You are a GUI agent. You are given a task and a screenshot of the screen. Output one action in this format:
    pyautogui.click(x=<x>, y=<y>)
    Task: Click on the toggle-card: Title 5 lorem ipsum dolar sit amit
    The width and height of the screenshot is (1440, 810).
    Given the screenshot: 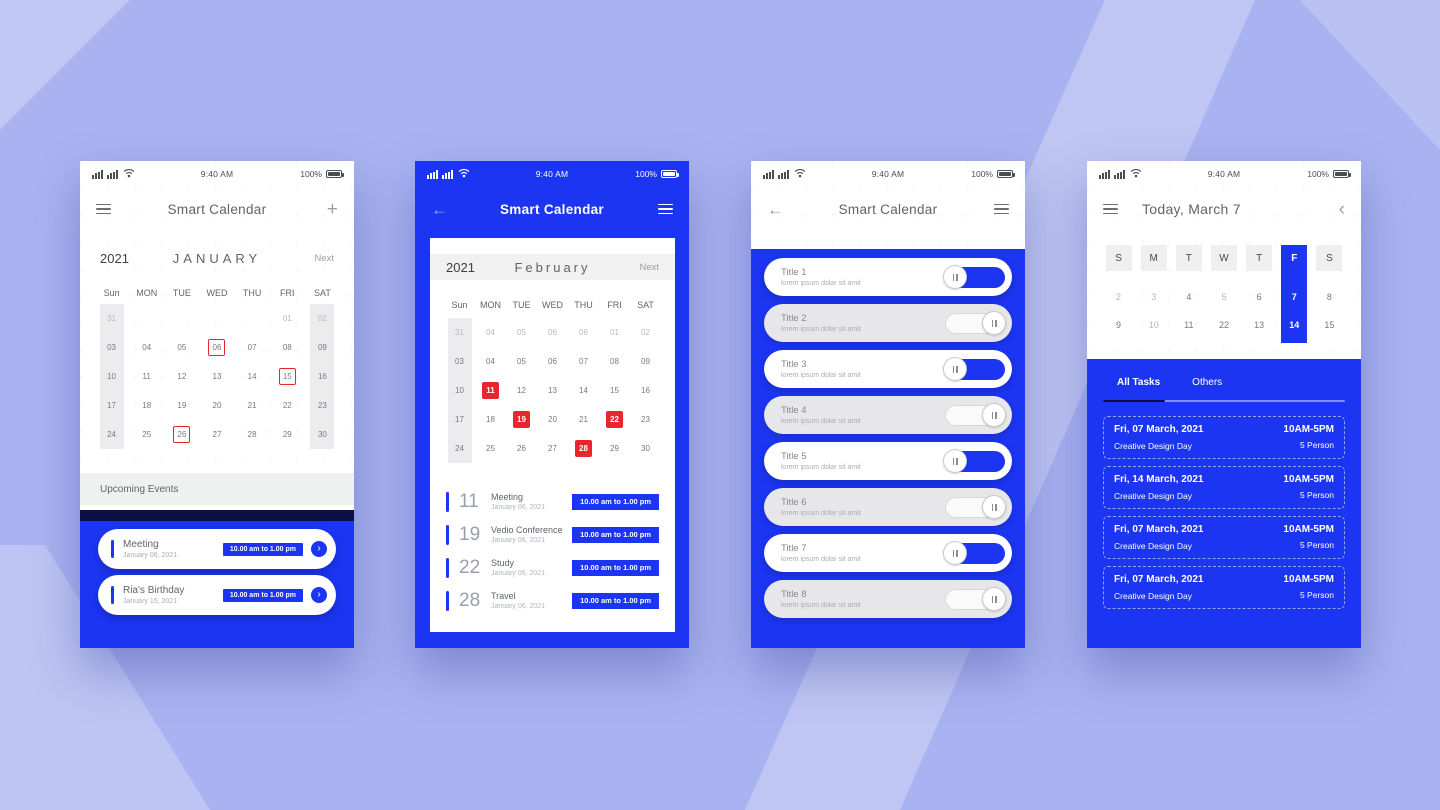 What is the action you would take?
    pyautogui.click(x=888, y=461)
    